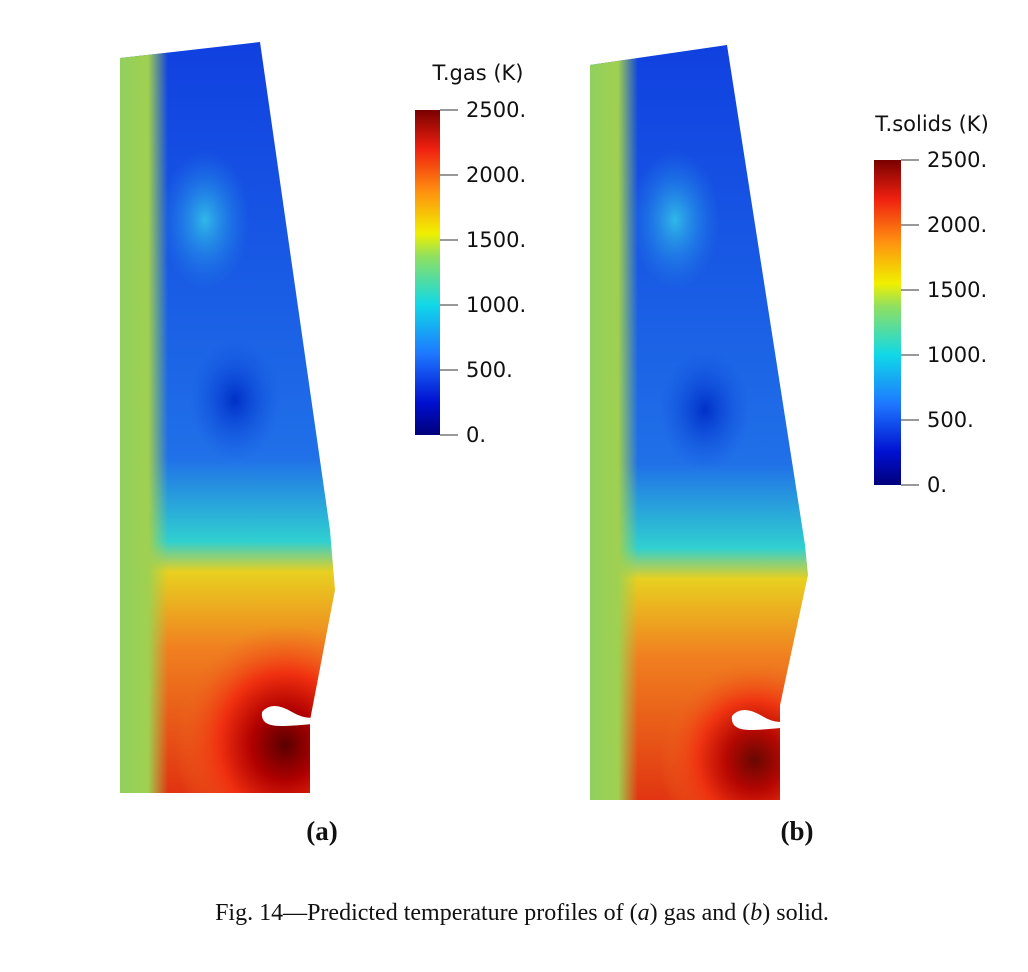 This screenshot has width=1028, height=972. I want to click on colorbar-title: T.gas (K), so click(478, 73).